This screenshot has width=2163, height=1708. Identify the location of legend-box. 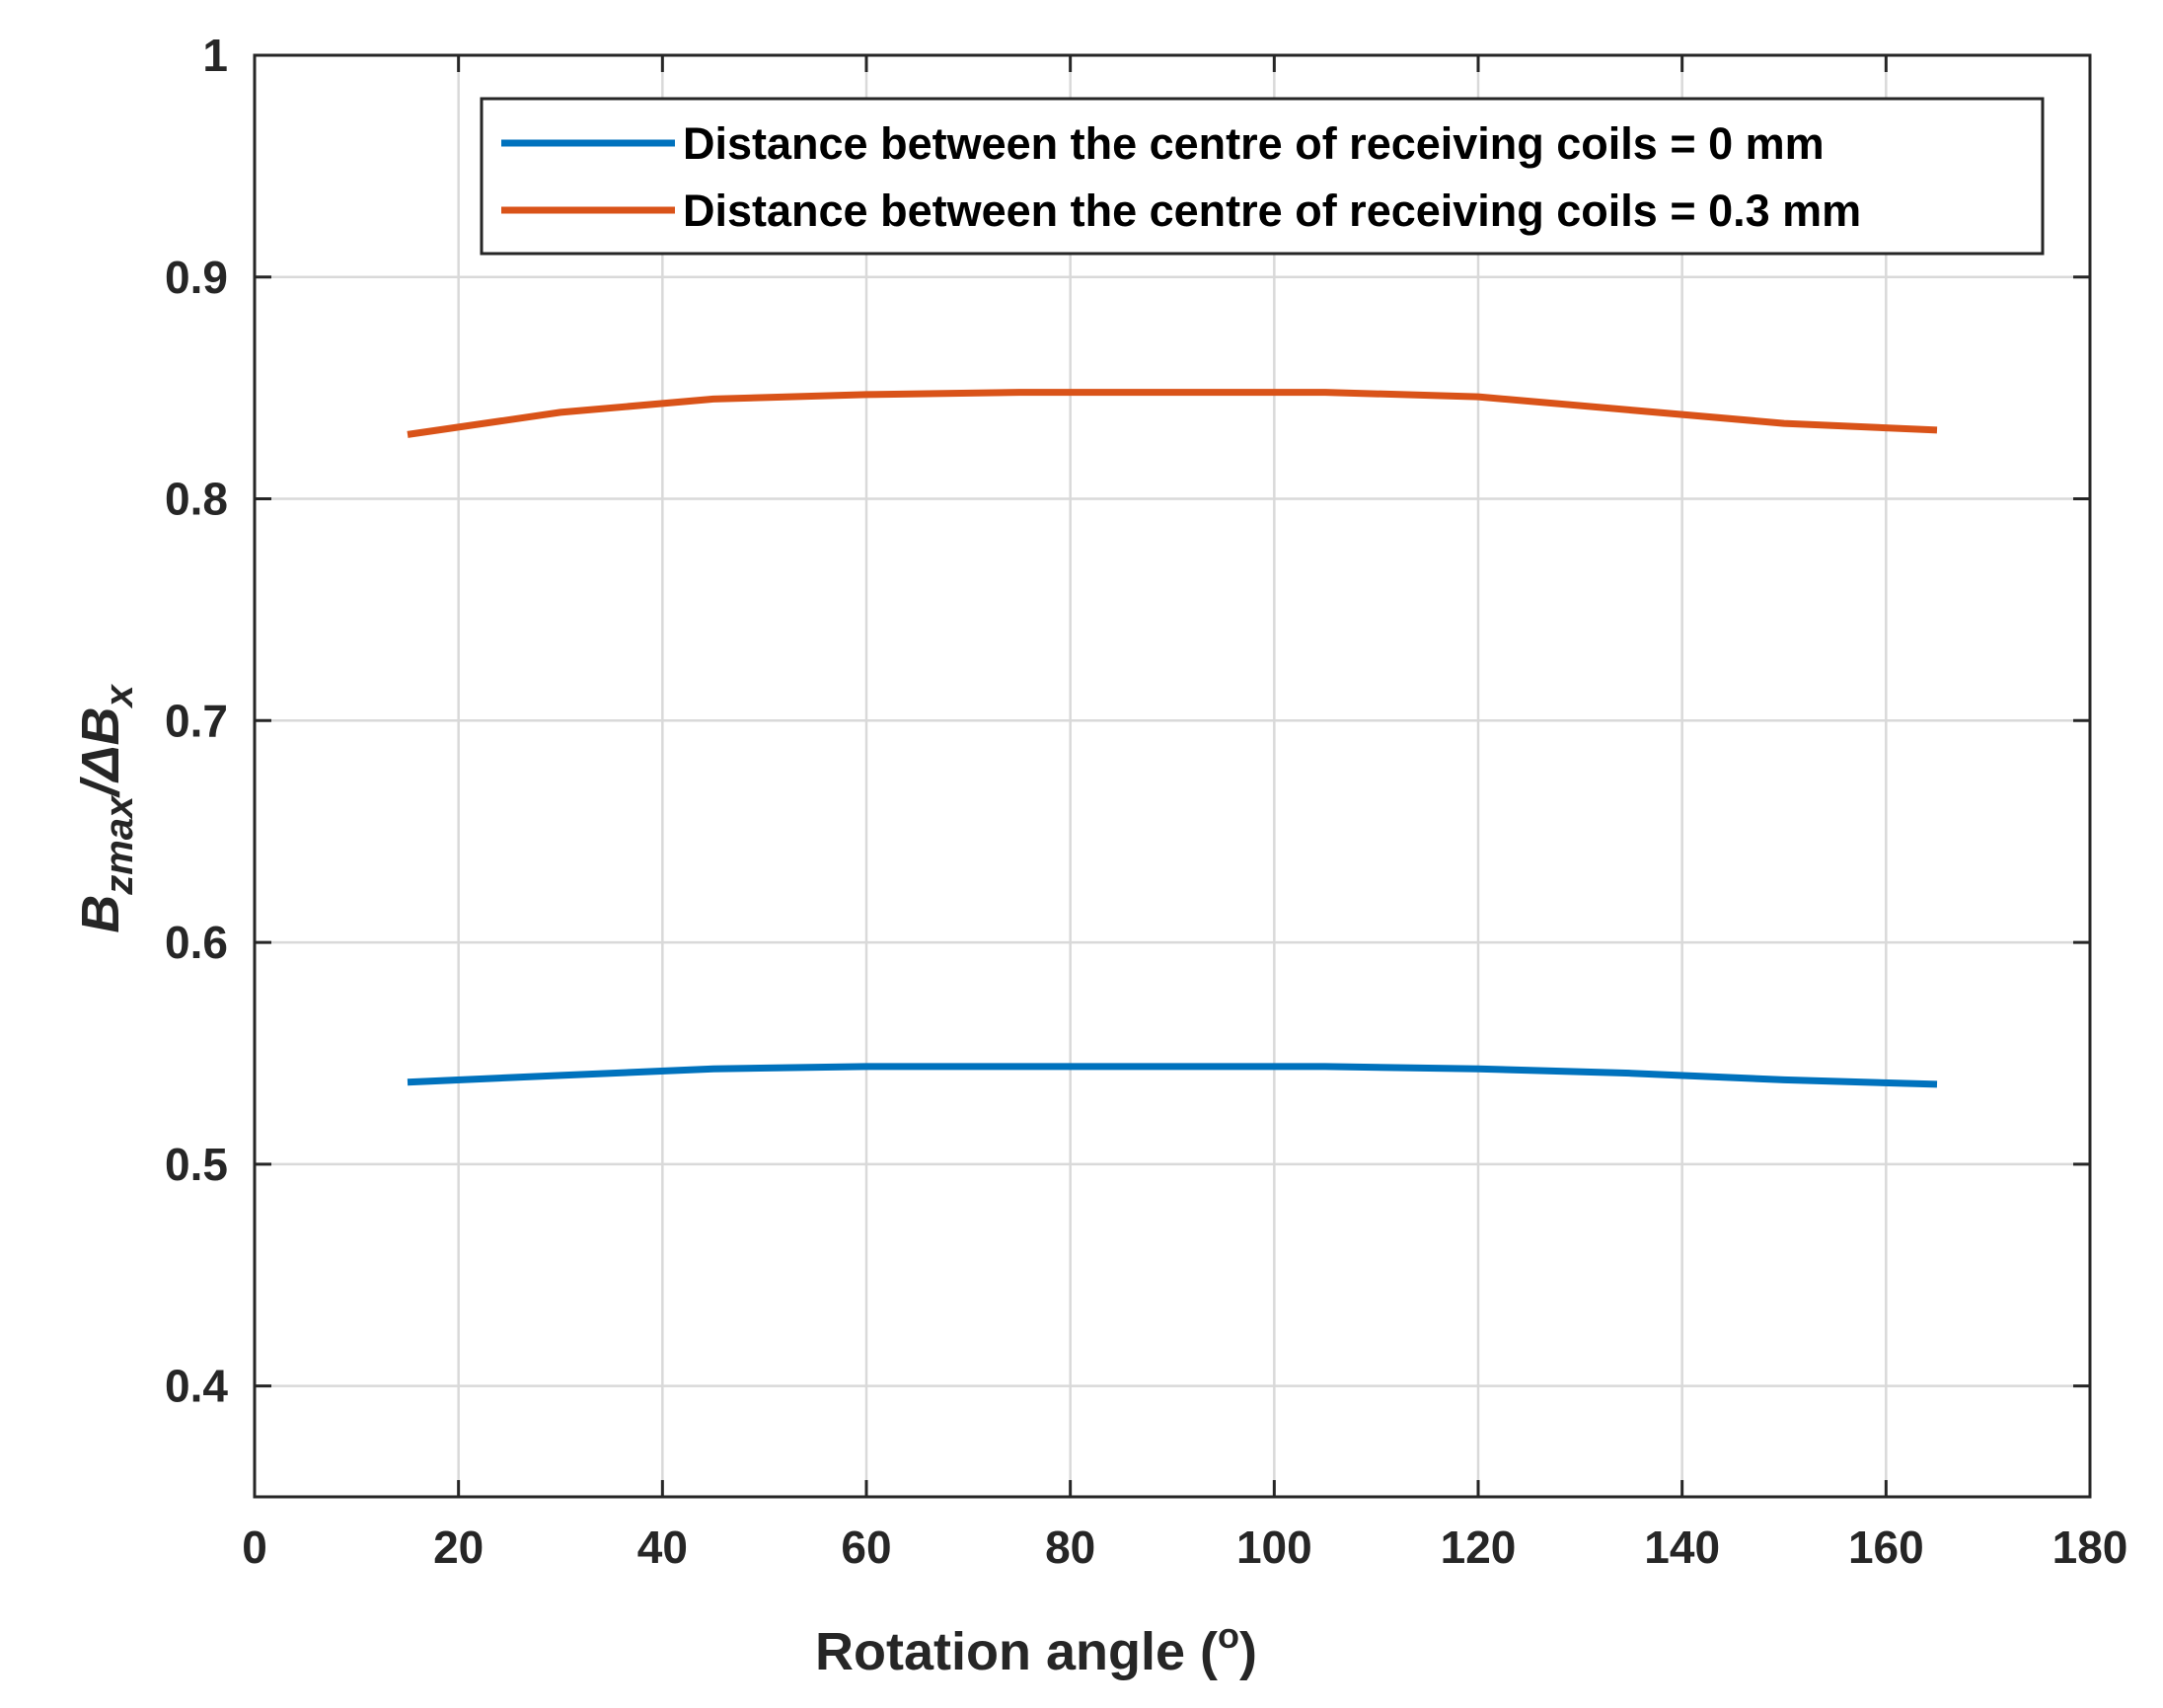
(1262, 176).